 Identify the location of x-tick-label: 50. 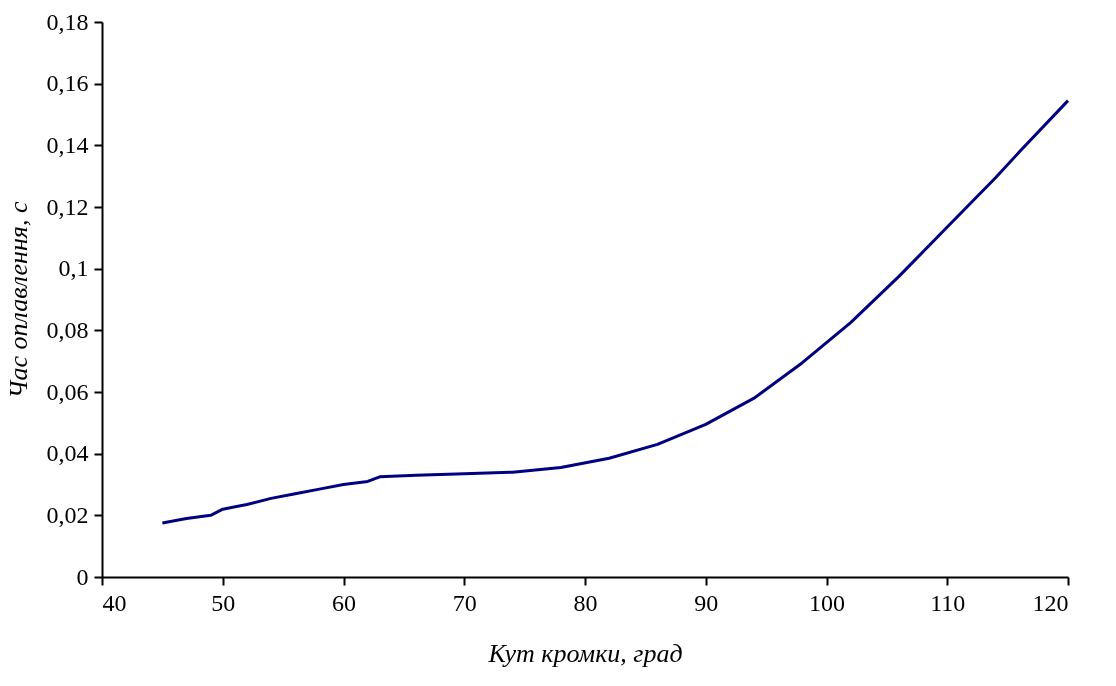
(223, 602).